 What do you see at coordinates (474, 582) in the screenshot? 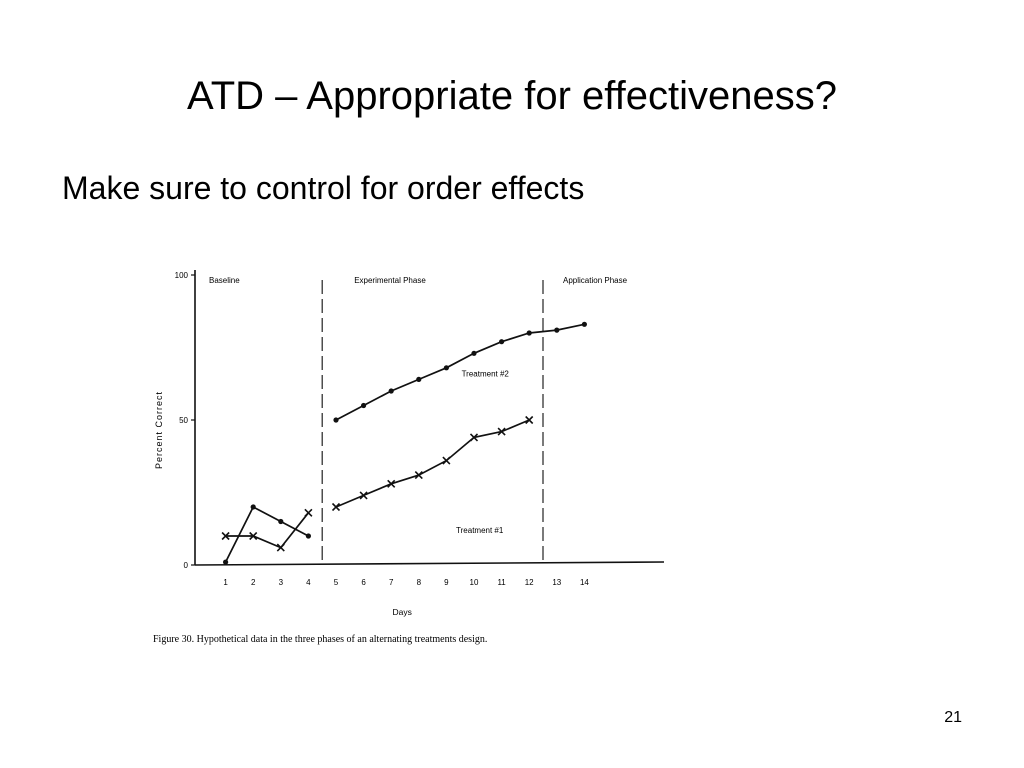
I see `x-tick-label: 10` at bounding box center [474, 582].